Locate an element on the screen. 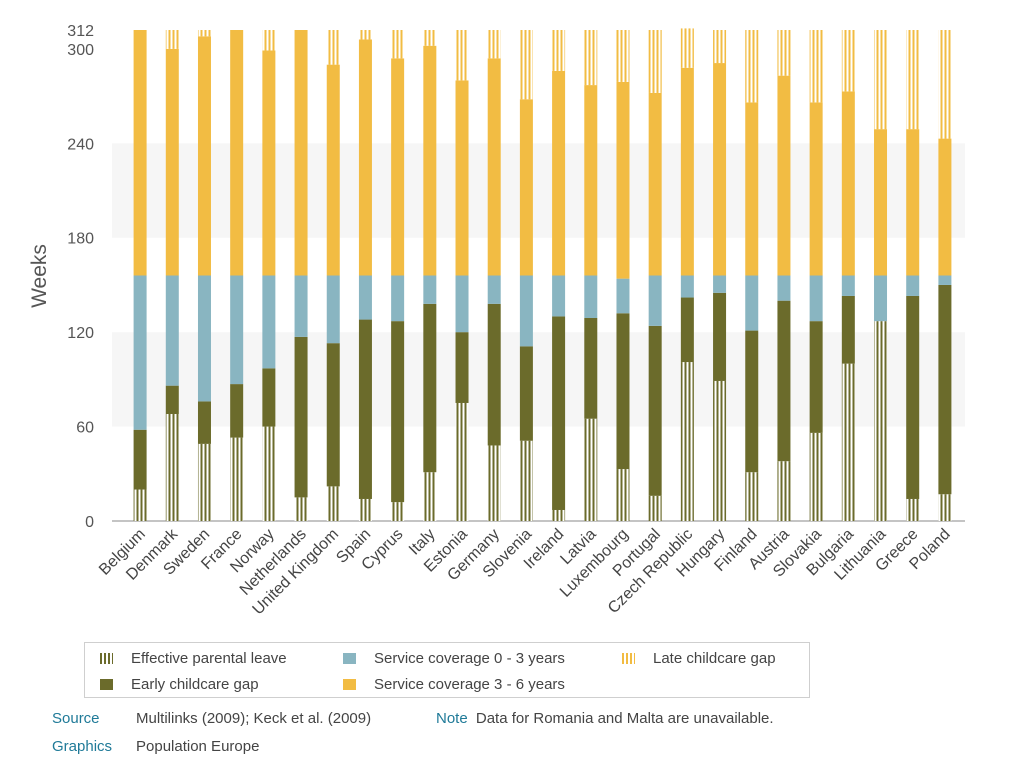  legend-item-late-childcare-gap: Late childcare gap is located at coordinates (699, 658).